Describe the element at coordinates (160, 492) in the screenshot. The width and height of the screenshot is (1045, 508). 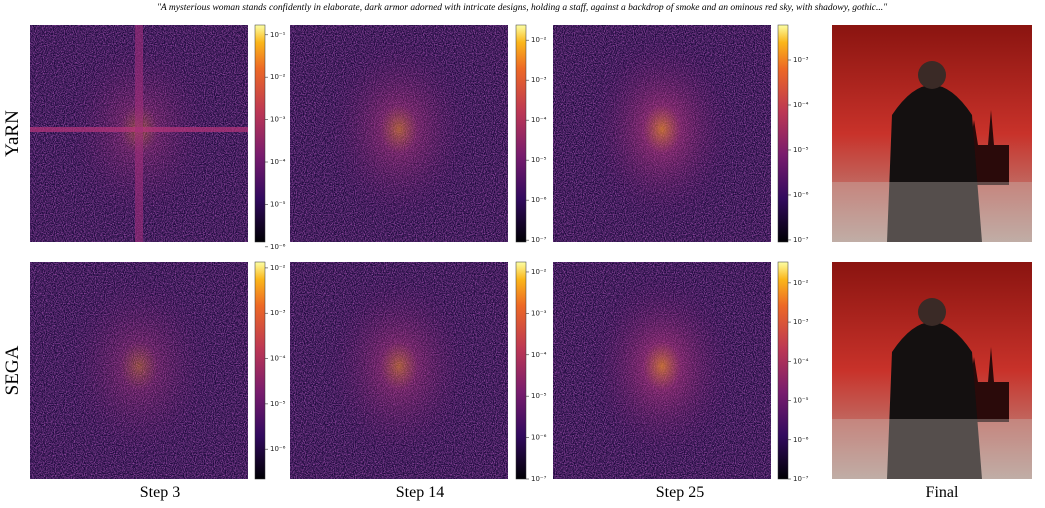
I see `column-label: Step 3` at that location.